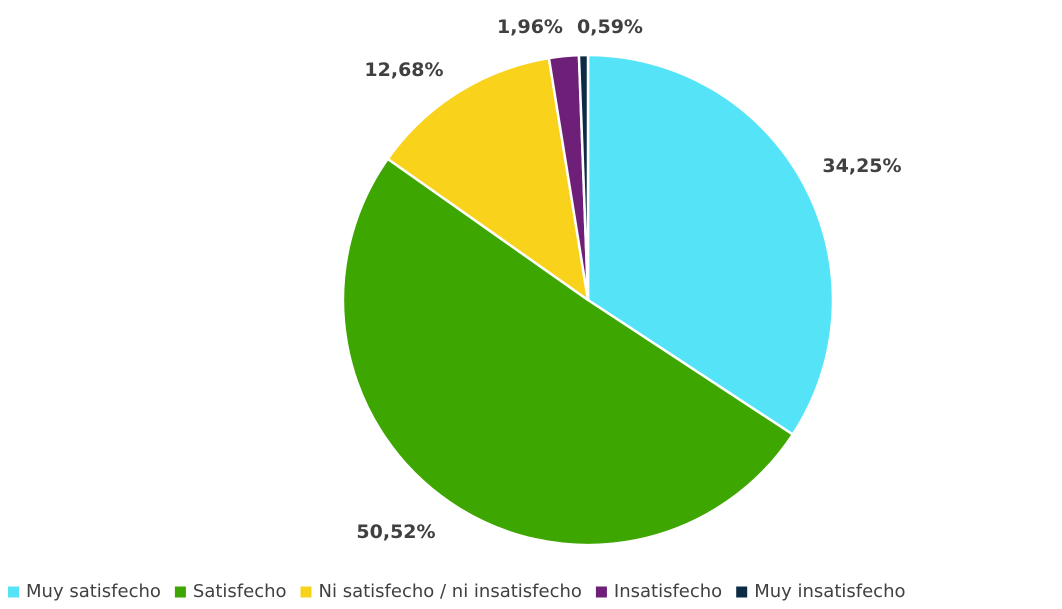 This screenshot has width=1062, height=609. I want to click on legend-item-2: Satisfecho, so click(230, 591).